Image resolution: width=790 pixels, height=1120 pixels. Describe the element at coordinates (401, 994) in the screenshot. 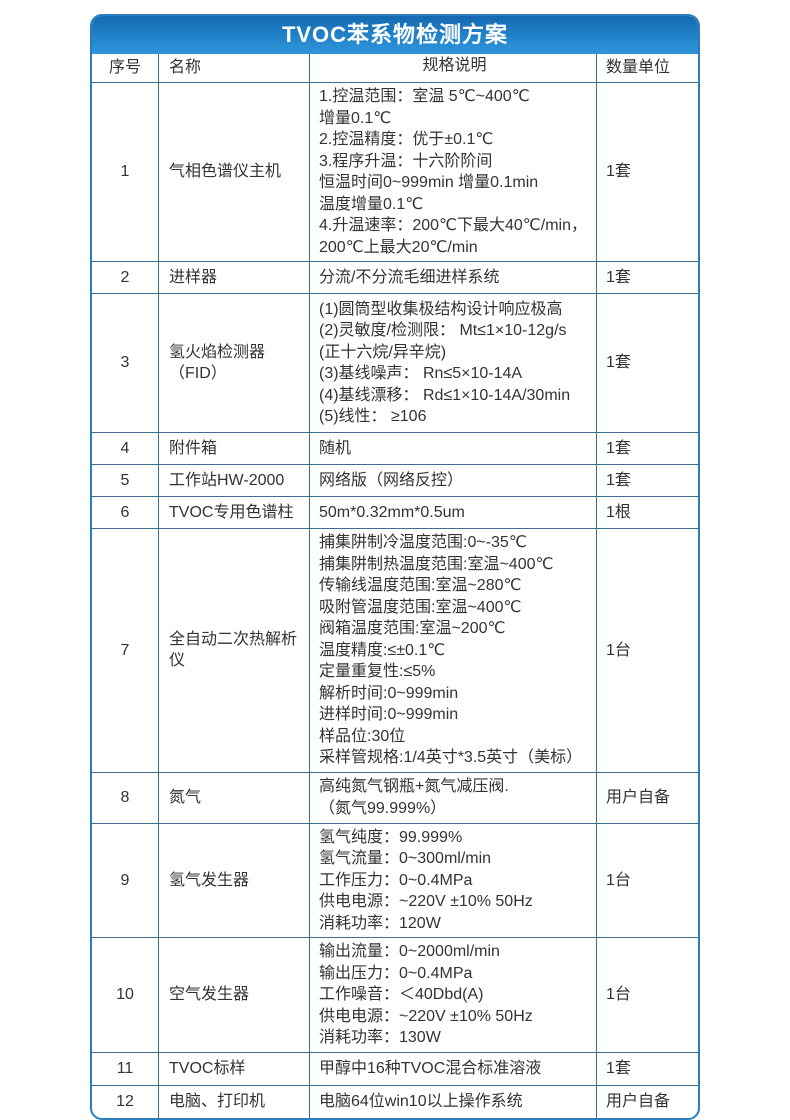

I see `spec-line: 工作噪音：＜40Dbd(A)` at that location.